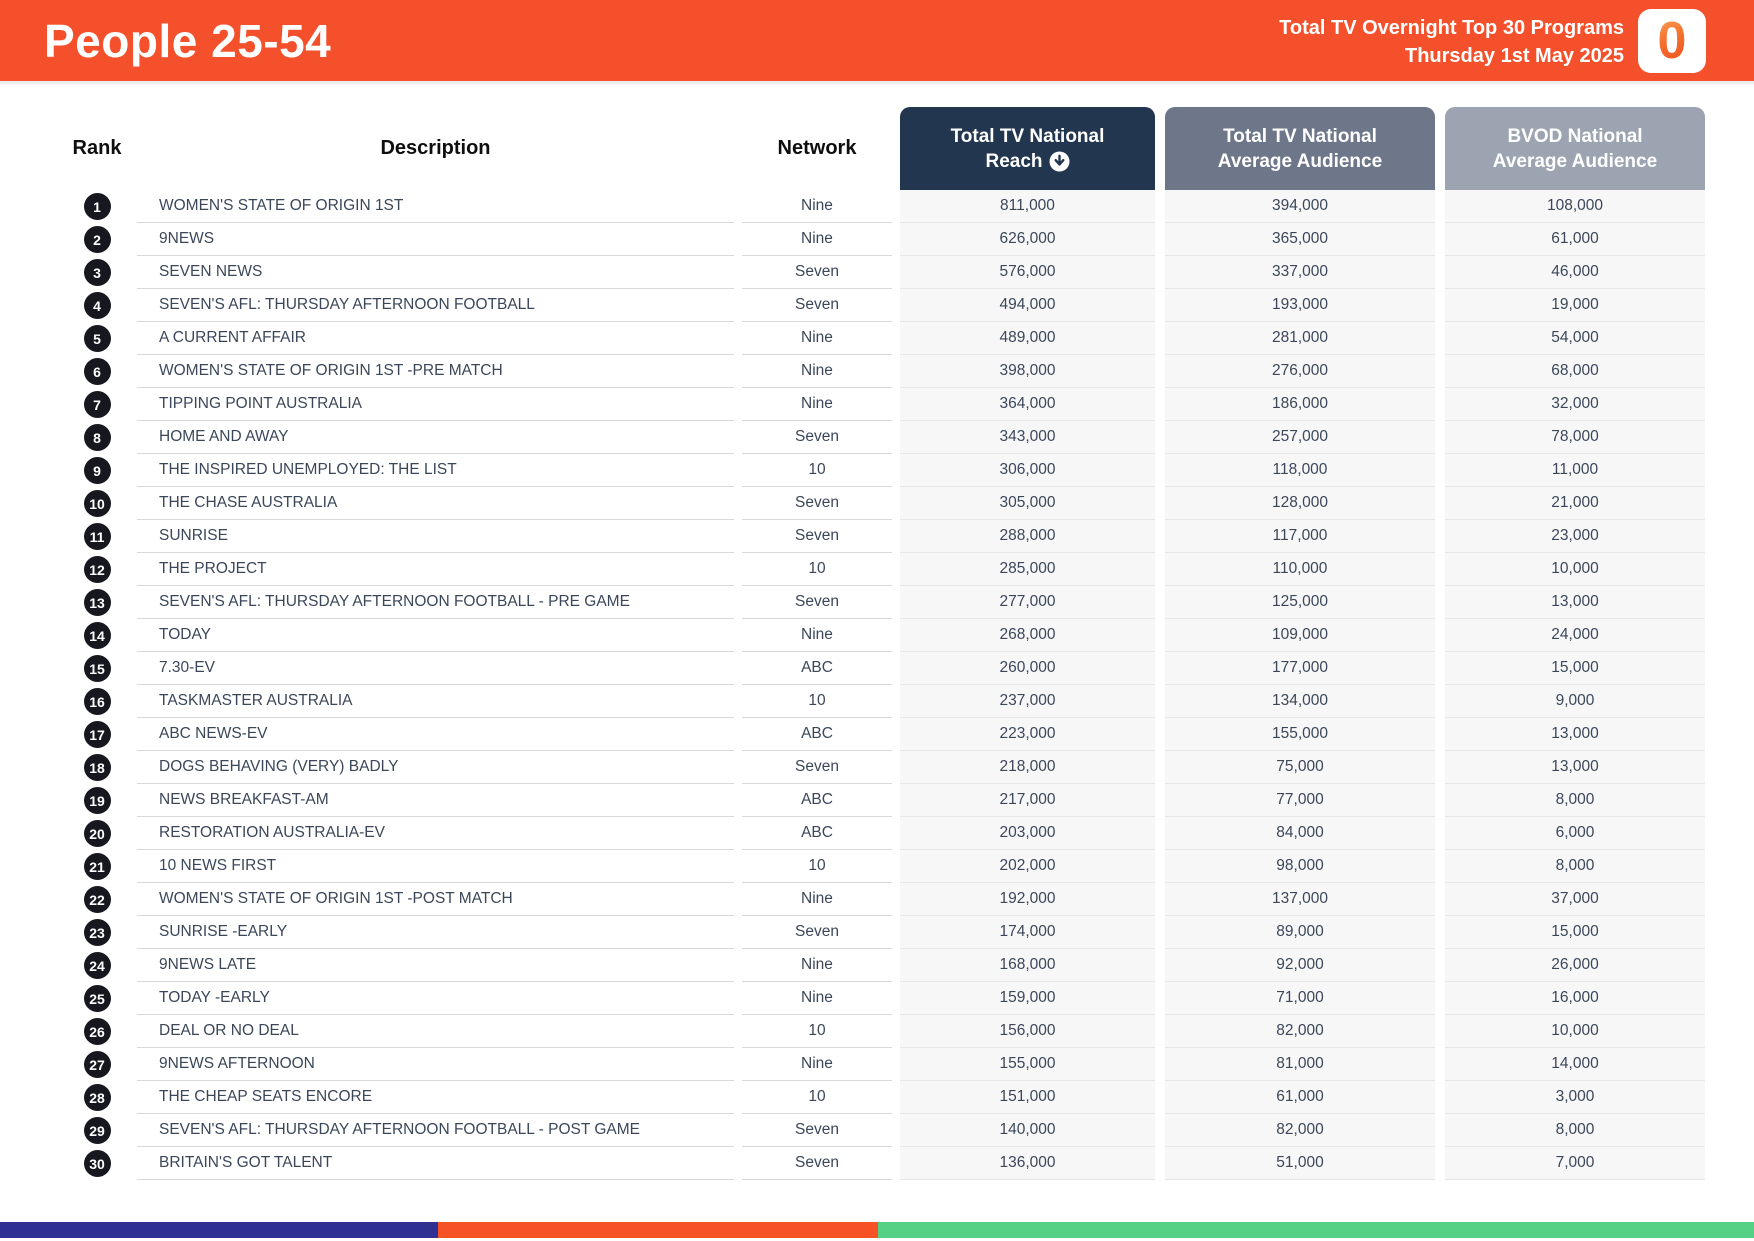  Describe the element at coordinates (435, 1031) in the screenshot. I see `program-description: DEAL OR NO DEAL` at that location.